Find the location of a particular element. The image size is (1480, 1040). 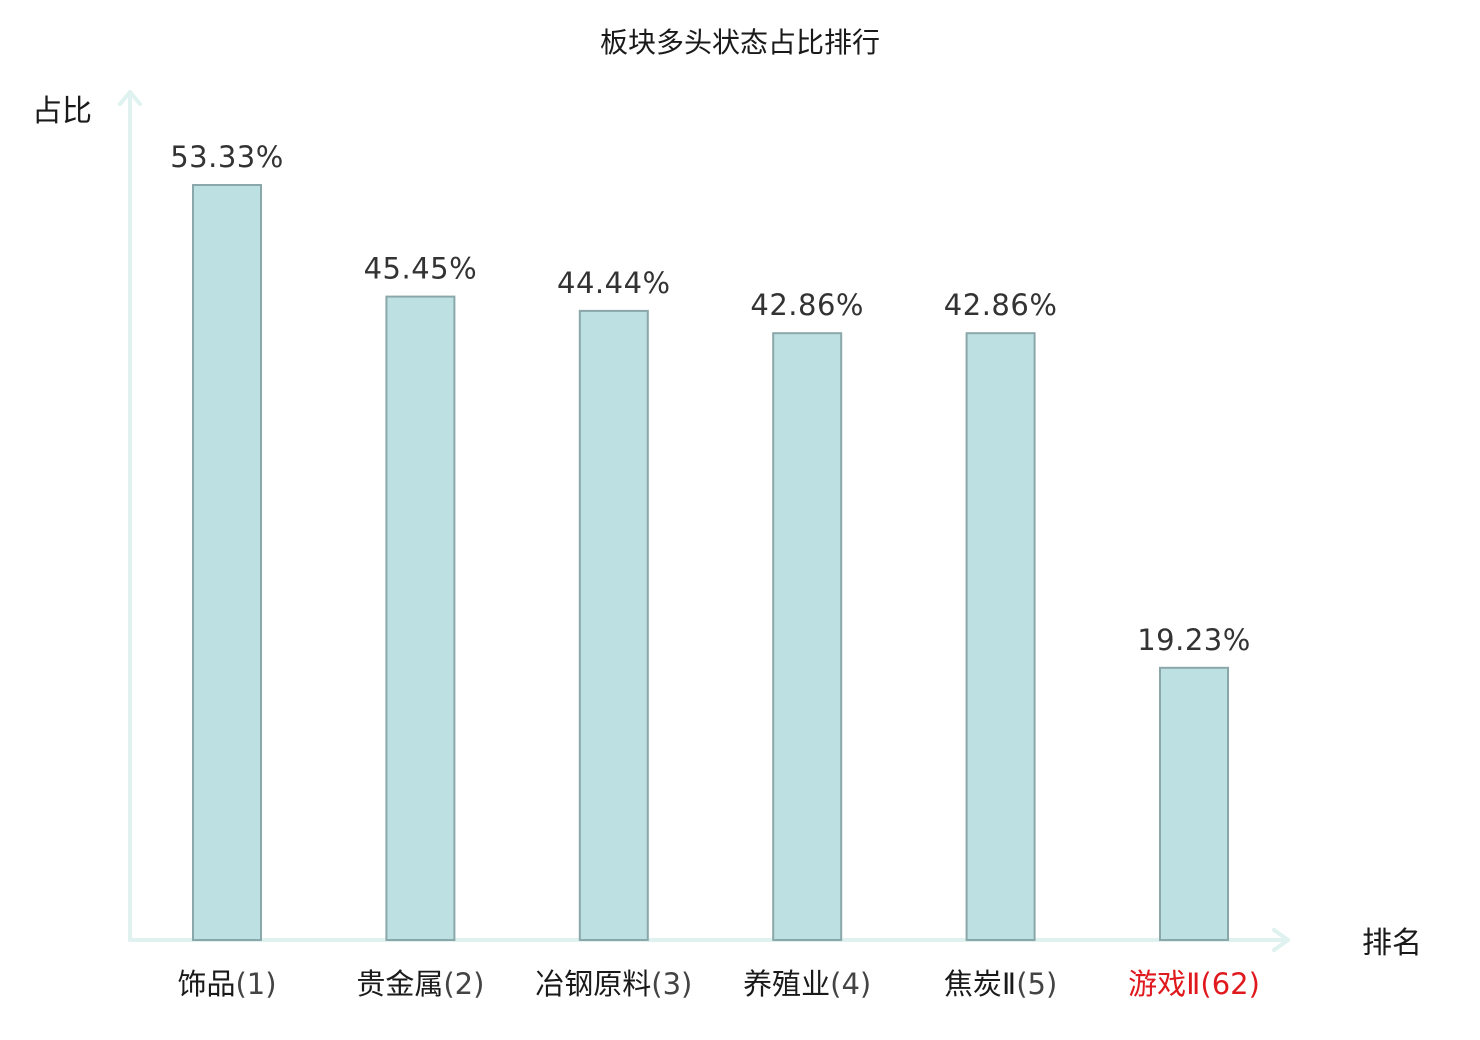

value-label-3: 44.44% is located at coordinates (614, 283).